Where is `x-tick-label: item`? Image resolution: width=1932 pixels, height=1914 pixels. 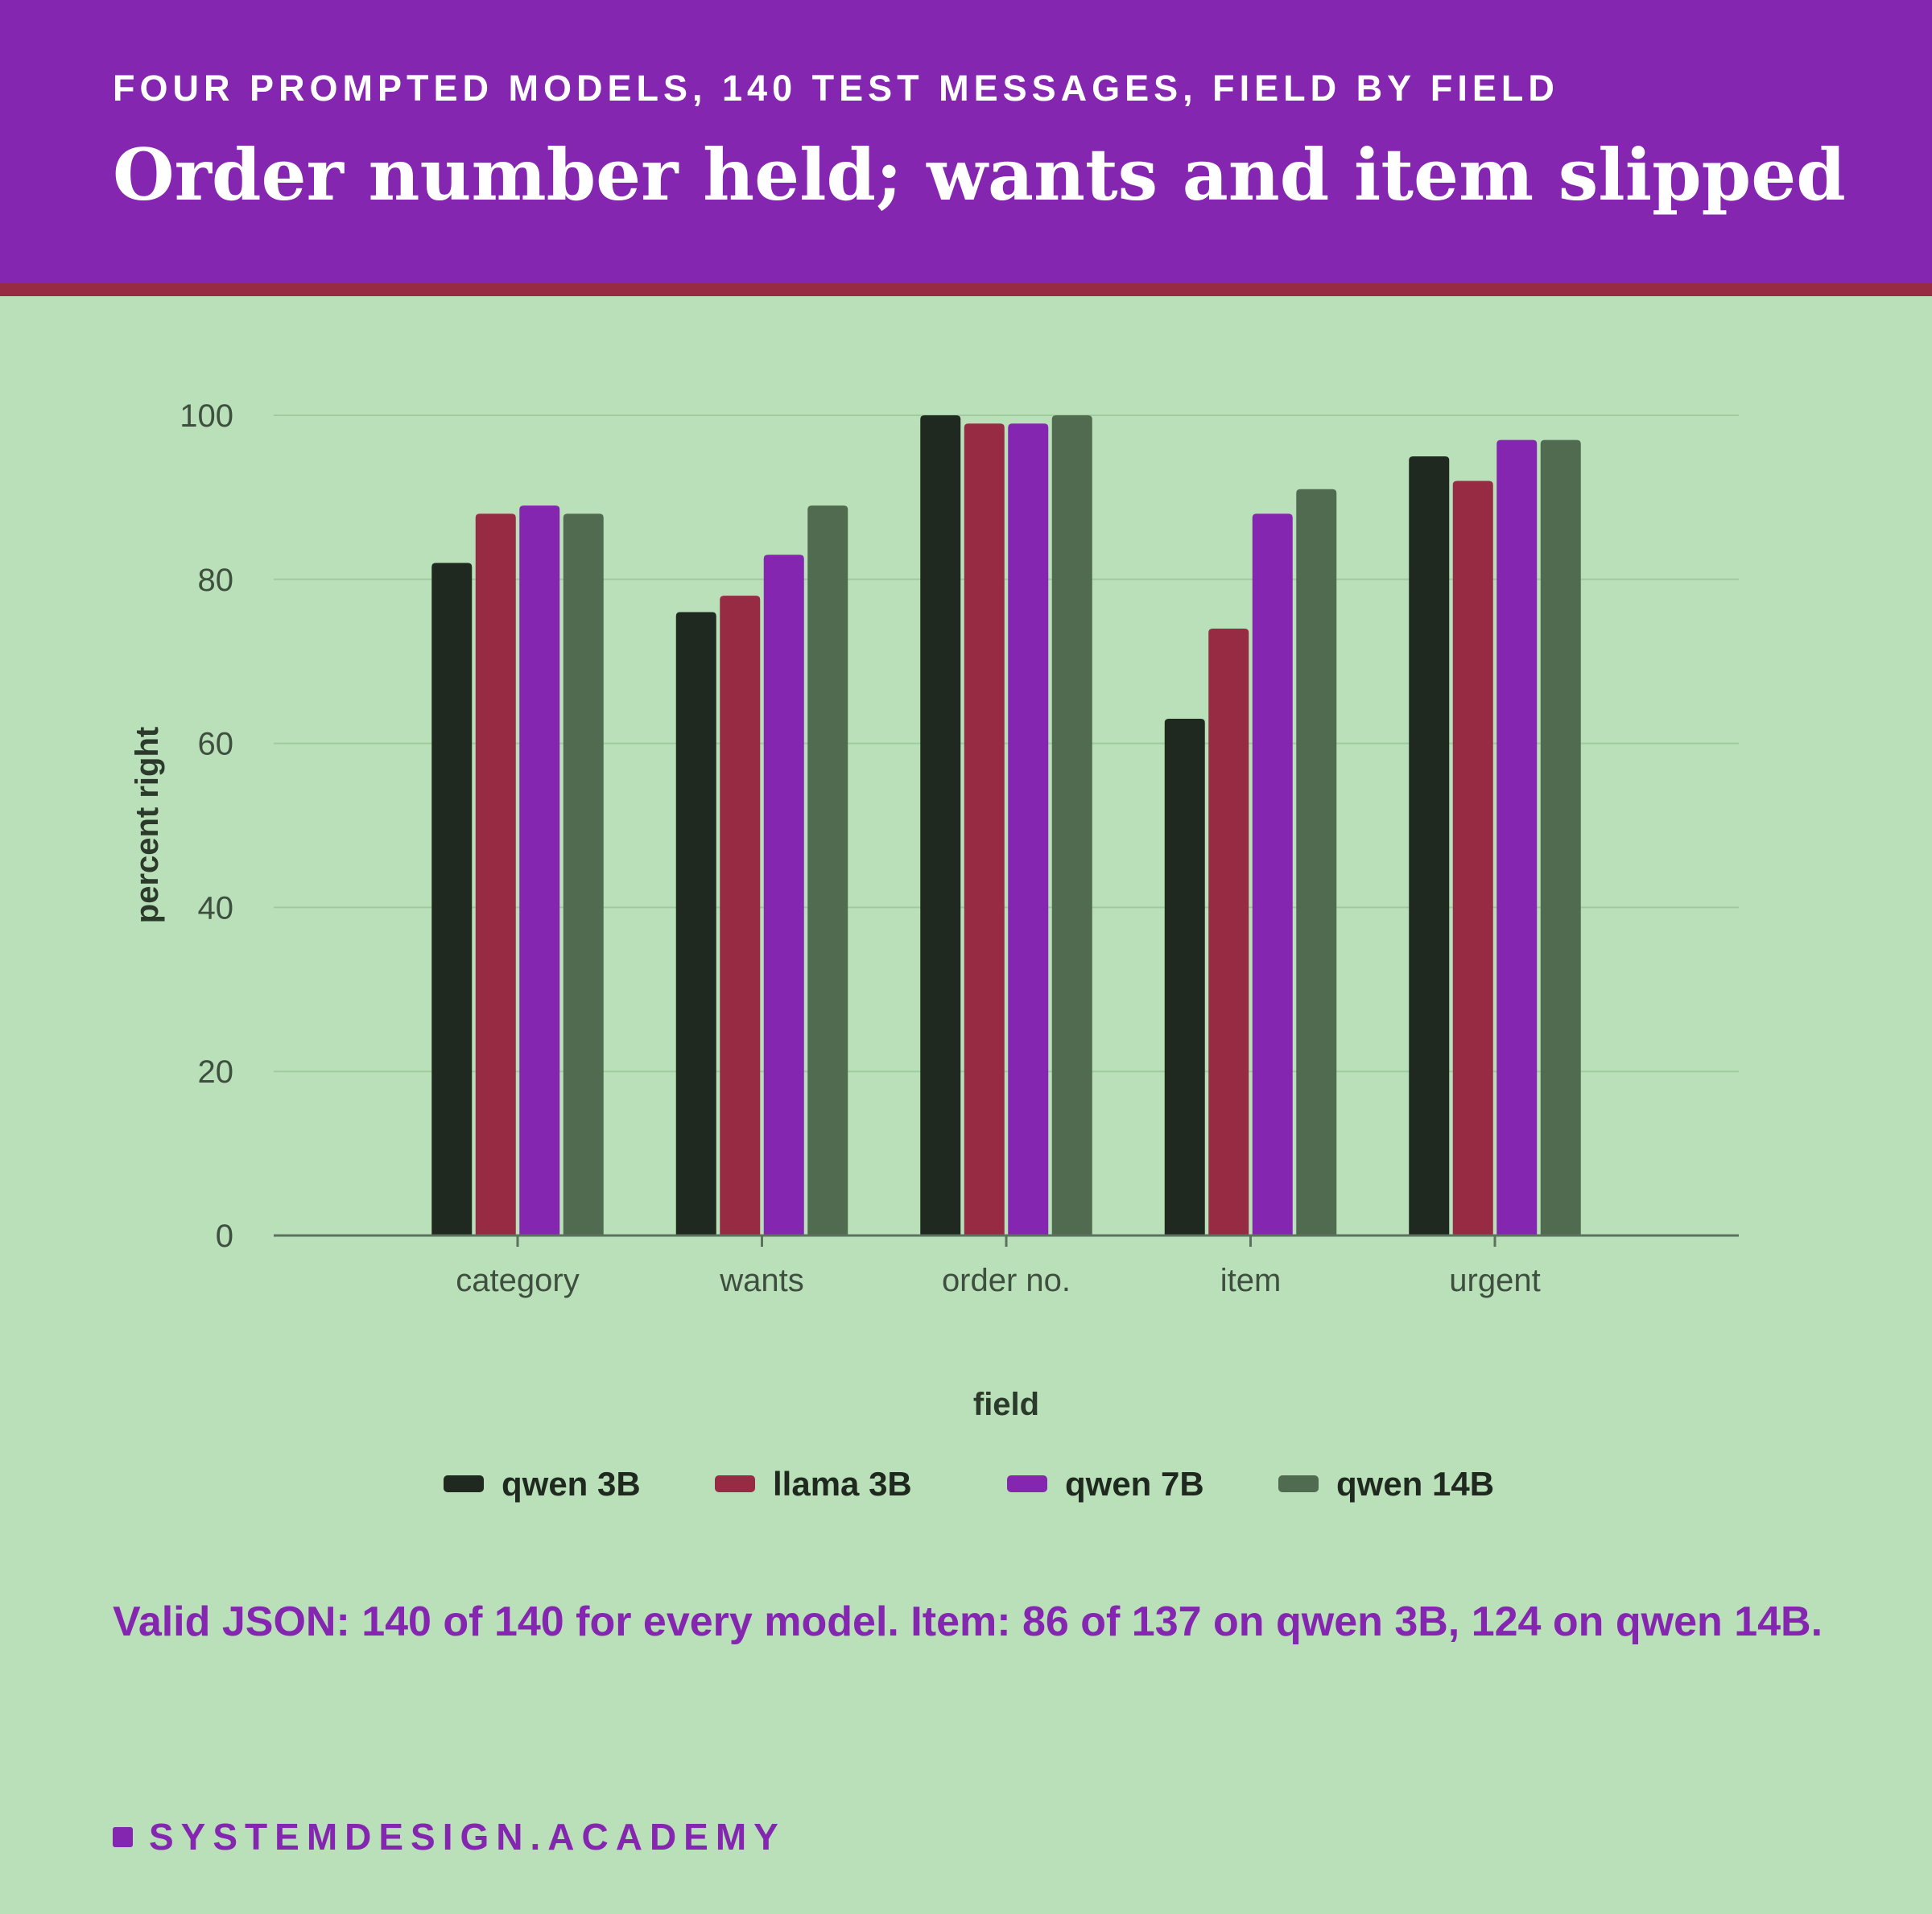
x-tick-label: item is located at coordinates (1251, 1281).